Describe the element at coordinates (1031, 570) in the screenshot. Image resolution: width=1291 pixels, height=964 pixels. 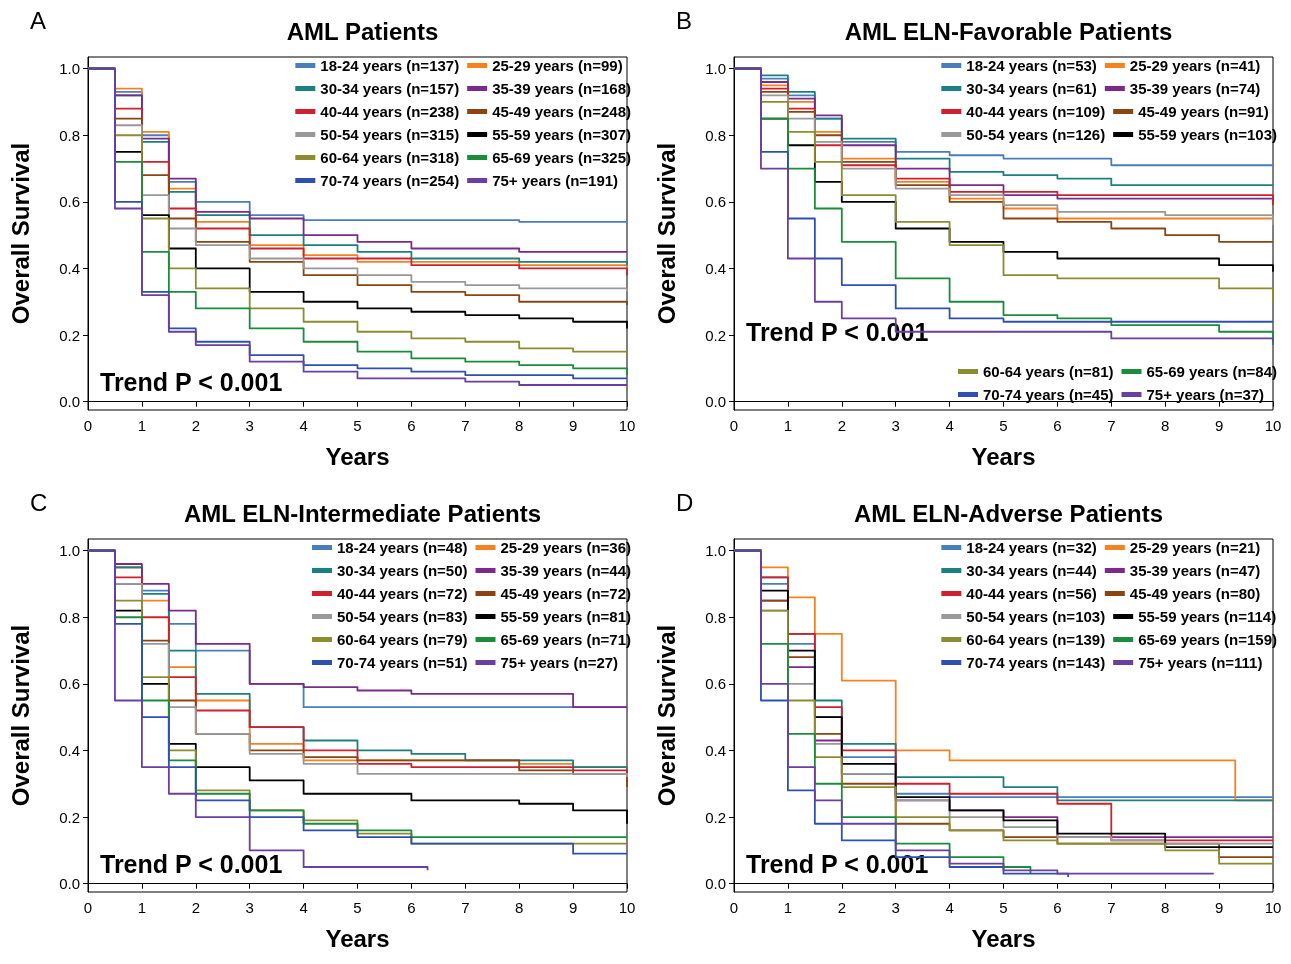
I see `legend-label: 30-34 years (n=44)` at that location.